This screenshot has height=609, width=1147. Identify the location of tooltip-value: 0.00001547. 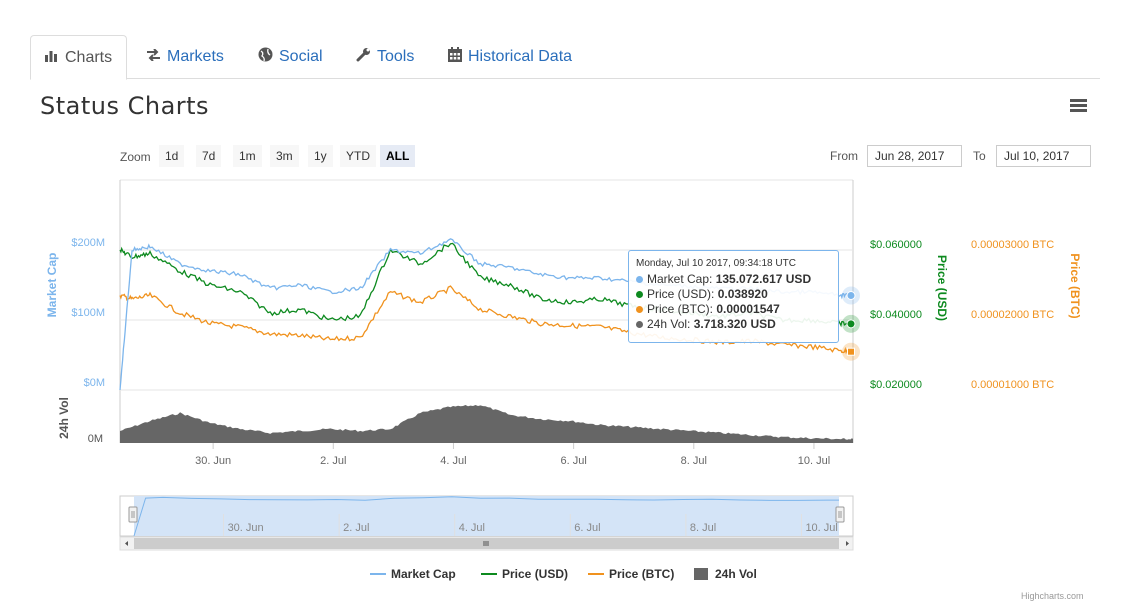
(748, 309).